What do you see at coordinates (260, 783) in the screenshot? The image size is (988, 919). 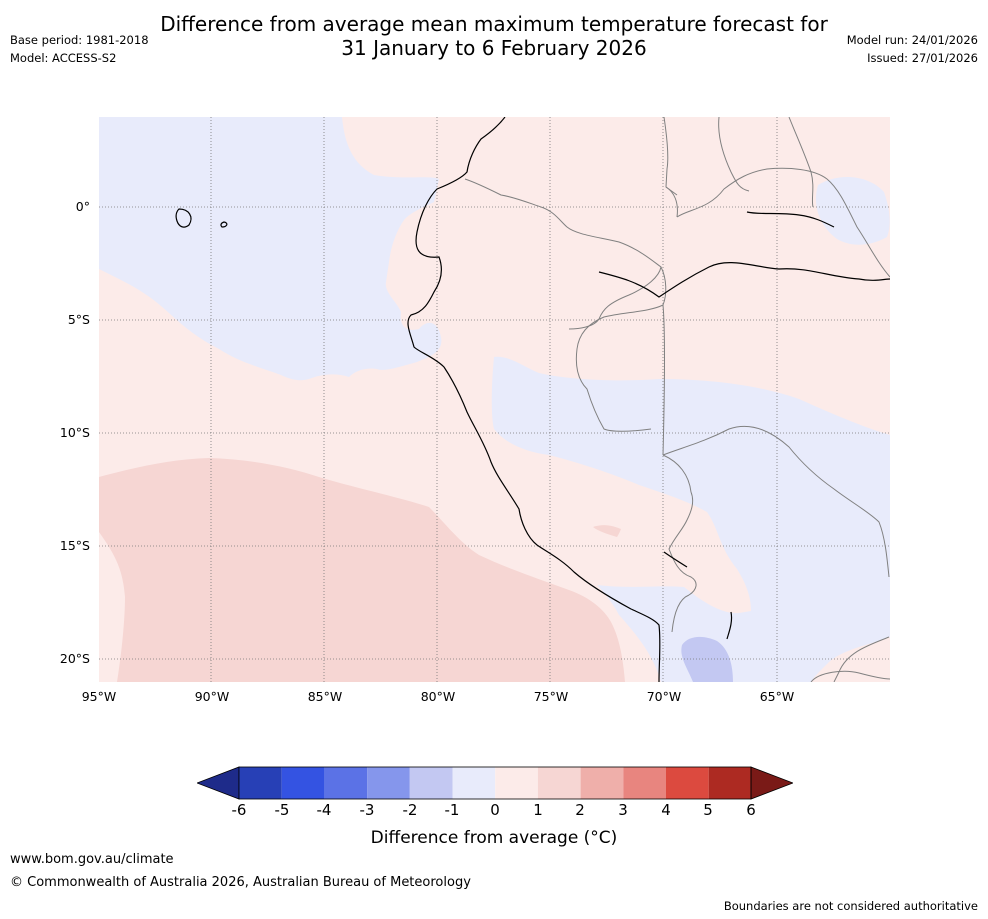 I see `colorbar-segment-neg6` at bounding box center [260, 783].